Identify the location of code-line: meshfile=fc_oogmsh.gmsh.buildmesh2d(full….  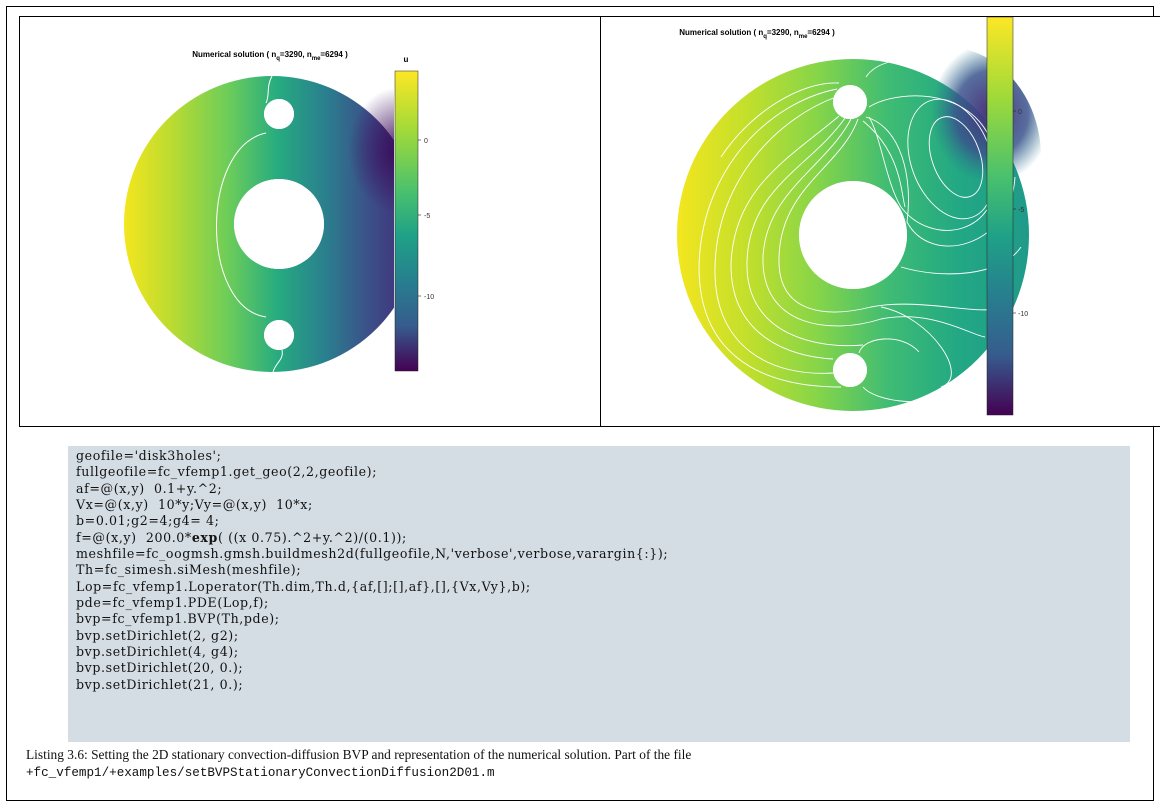
(372, 554).